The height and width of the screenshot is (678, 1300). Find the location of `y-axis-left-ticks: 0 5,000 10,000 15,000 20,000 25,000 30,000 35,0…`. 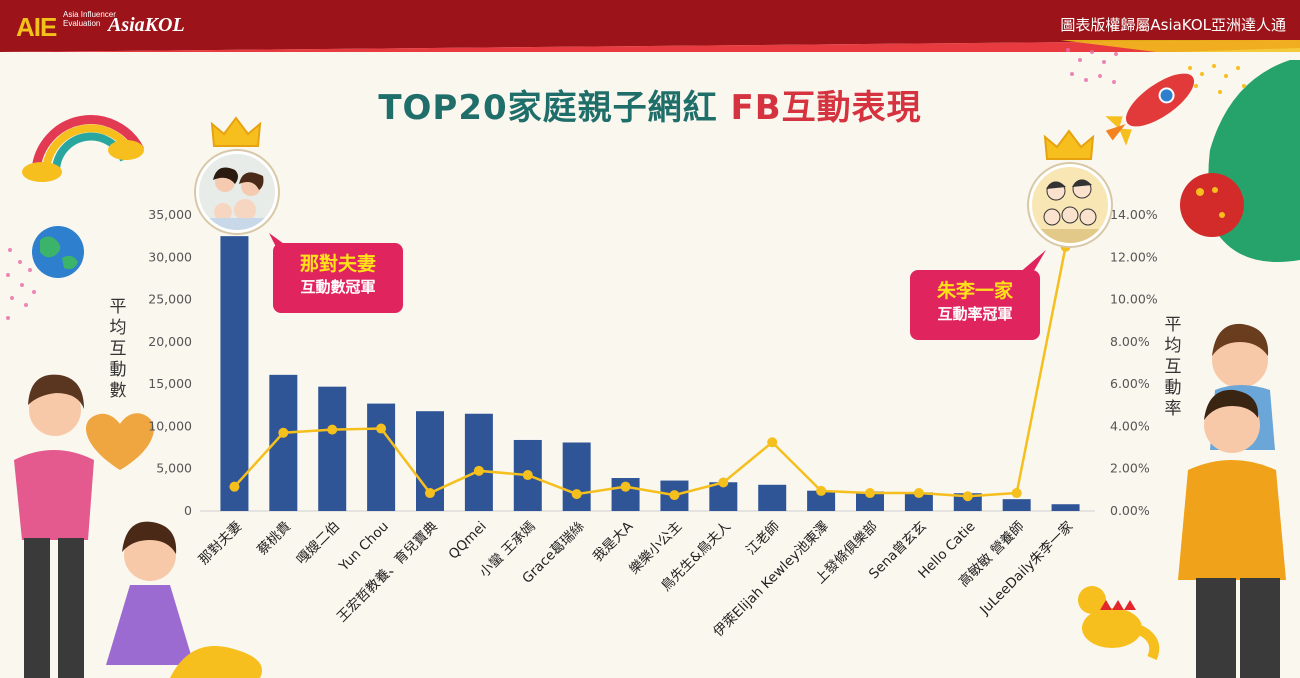

y-axis-left-ticks: 0 5,000 10,000 15,000 20,000 25,000 30,000 35,0… is located at coordinates (170, 362).